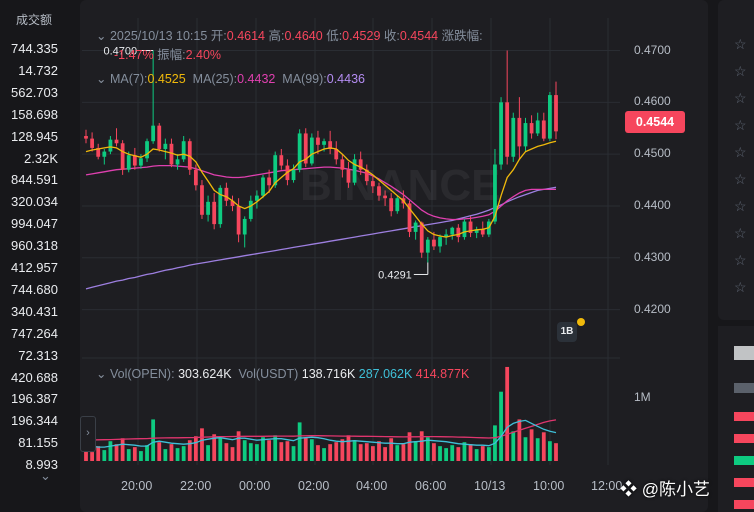 This screenshot has width=754, height=512. What do you see at coordinates (38, 355) in the screenshot?
I see `volume-value: 72.313` at bounding box center [38, 355].